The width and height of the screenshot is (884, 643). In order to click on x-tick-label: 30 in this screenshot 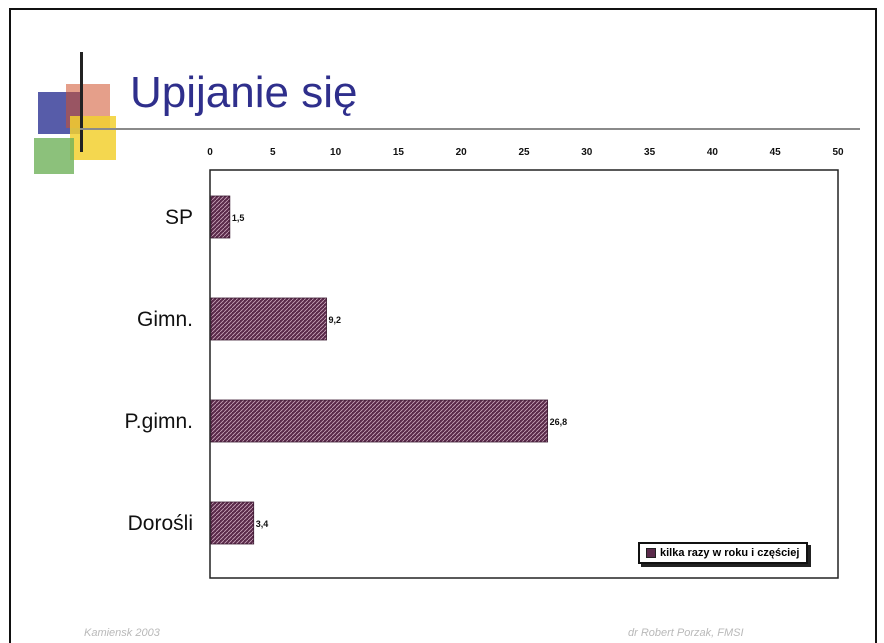, I will do `click(587, 152)`.